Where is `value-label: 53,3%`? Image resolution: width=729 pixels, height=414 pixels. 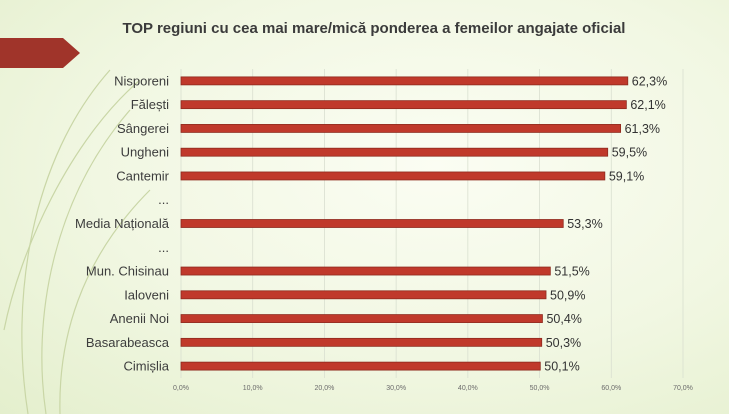 value-label: 53,3% is located at coordinates (584, 224).